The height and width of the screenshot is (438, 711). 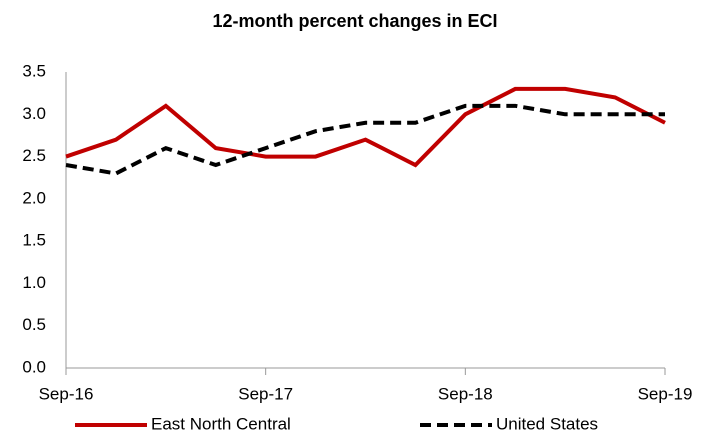 I want to click on x-tick-label: Sep-16, so click(x=66, y=393).